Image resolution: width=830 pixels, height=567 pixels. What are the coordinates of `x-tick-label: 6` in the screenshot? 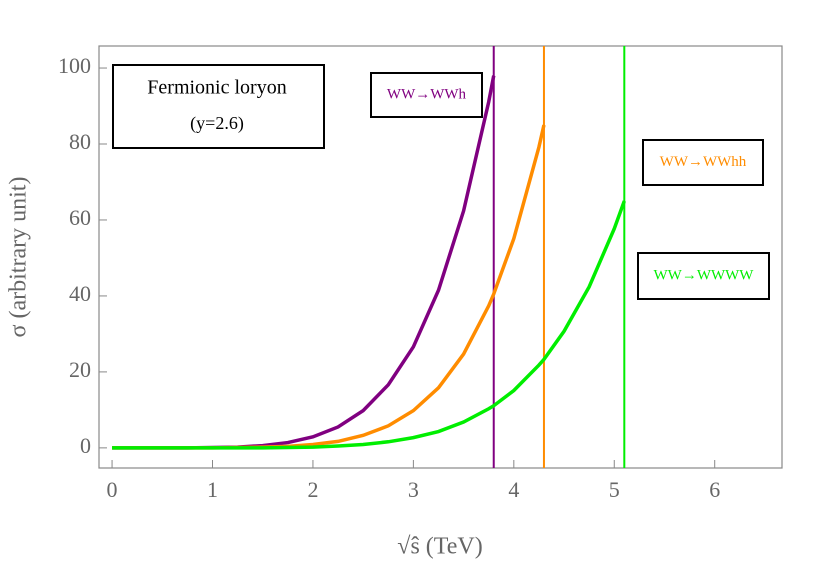 It's located at (714, 489).